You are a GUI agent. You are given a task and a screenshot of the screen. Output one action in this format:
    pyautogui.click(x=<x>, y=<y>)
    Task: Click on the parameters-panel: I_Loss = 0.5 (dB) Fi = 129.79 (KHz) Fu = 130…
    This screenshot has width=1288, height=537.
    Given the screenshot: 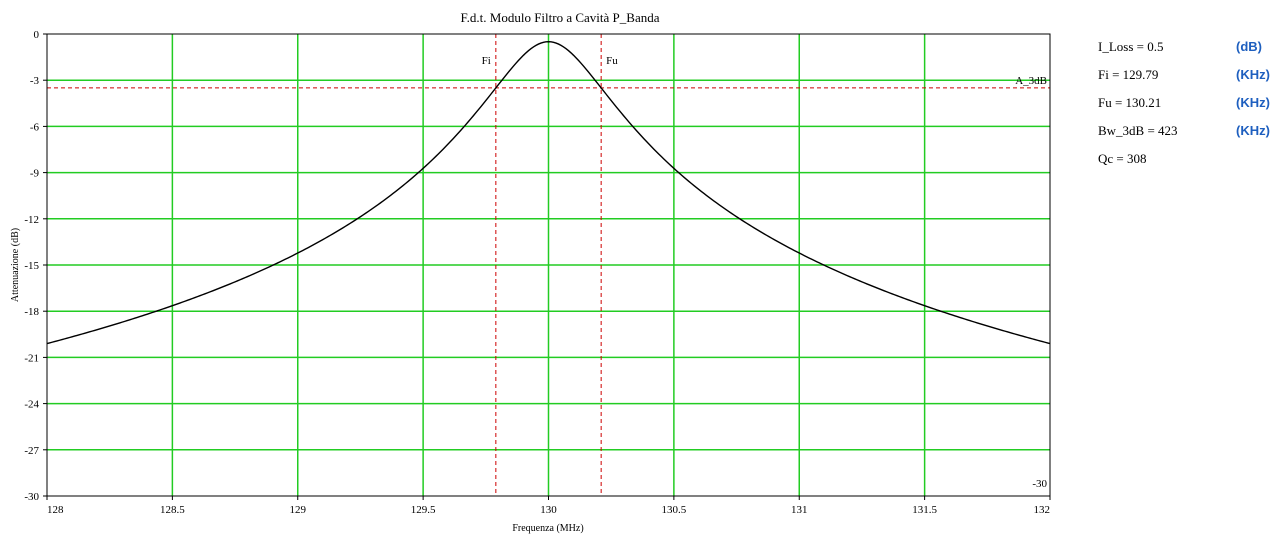 What is the action you would take?
    pyautogui.click(x=1191, y=108)
    